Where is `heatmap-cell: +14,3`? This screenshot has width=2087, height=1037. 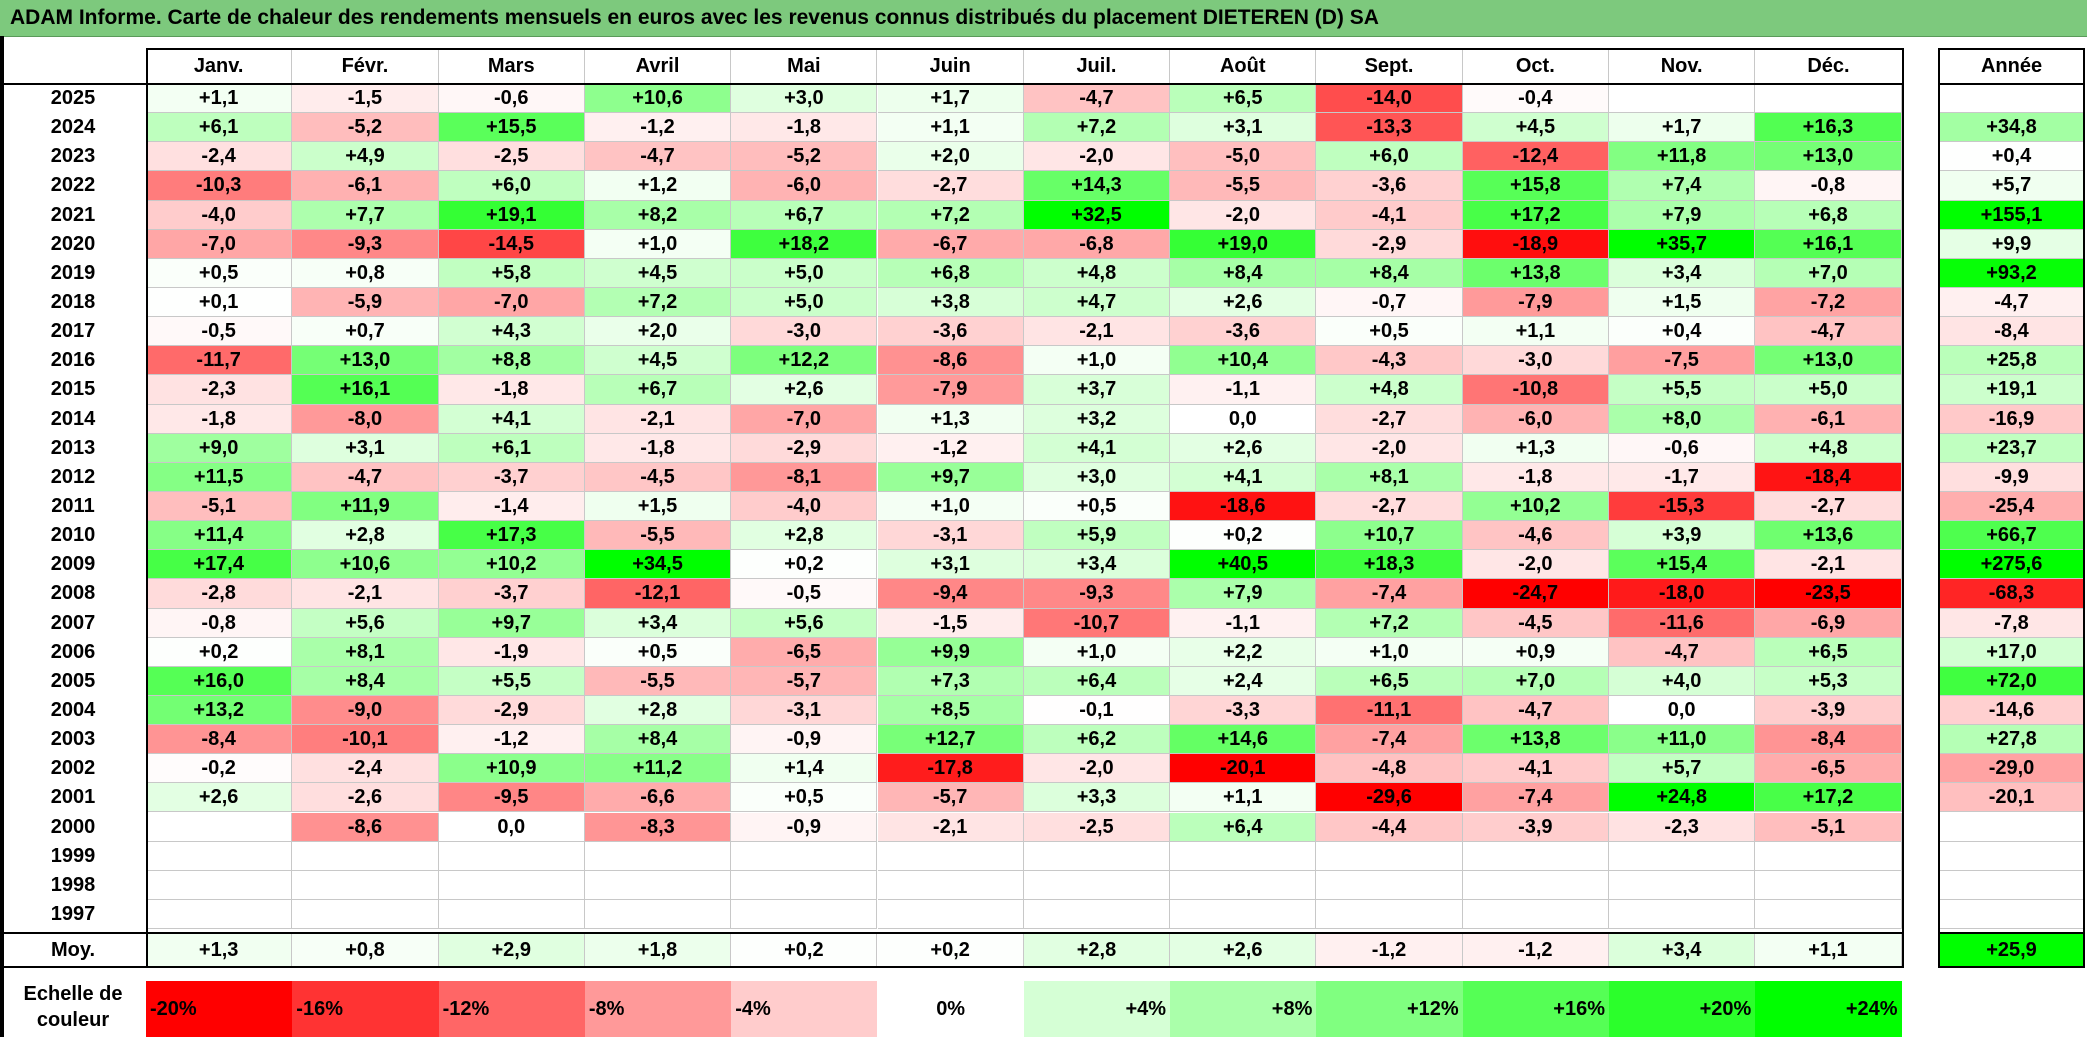
heatmap-cell: +14,3 is located at coordinates (1097, 186).